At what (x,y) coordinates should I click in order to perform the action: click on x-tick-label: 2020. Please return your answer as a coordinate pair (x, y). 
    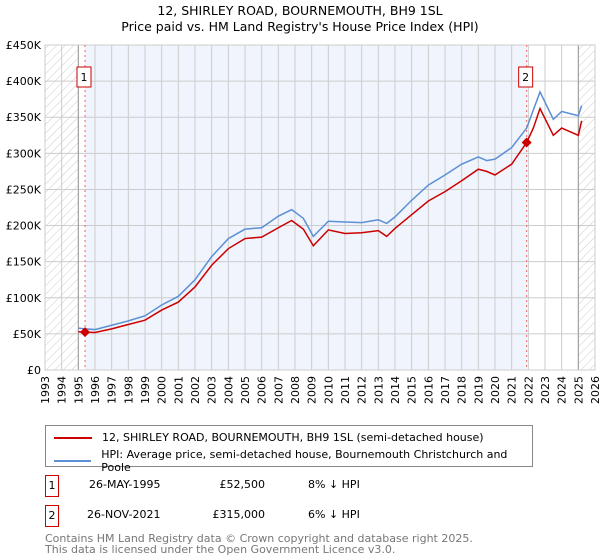
    Looking at the image, I should click on (495, 390).